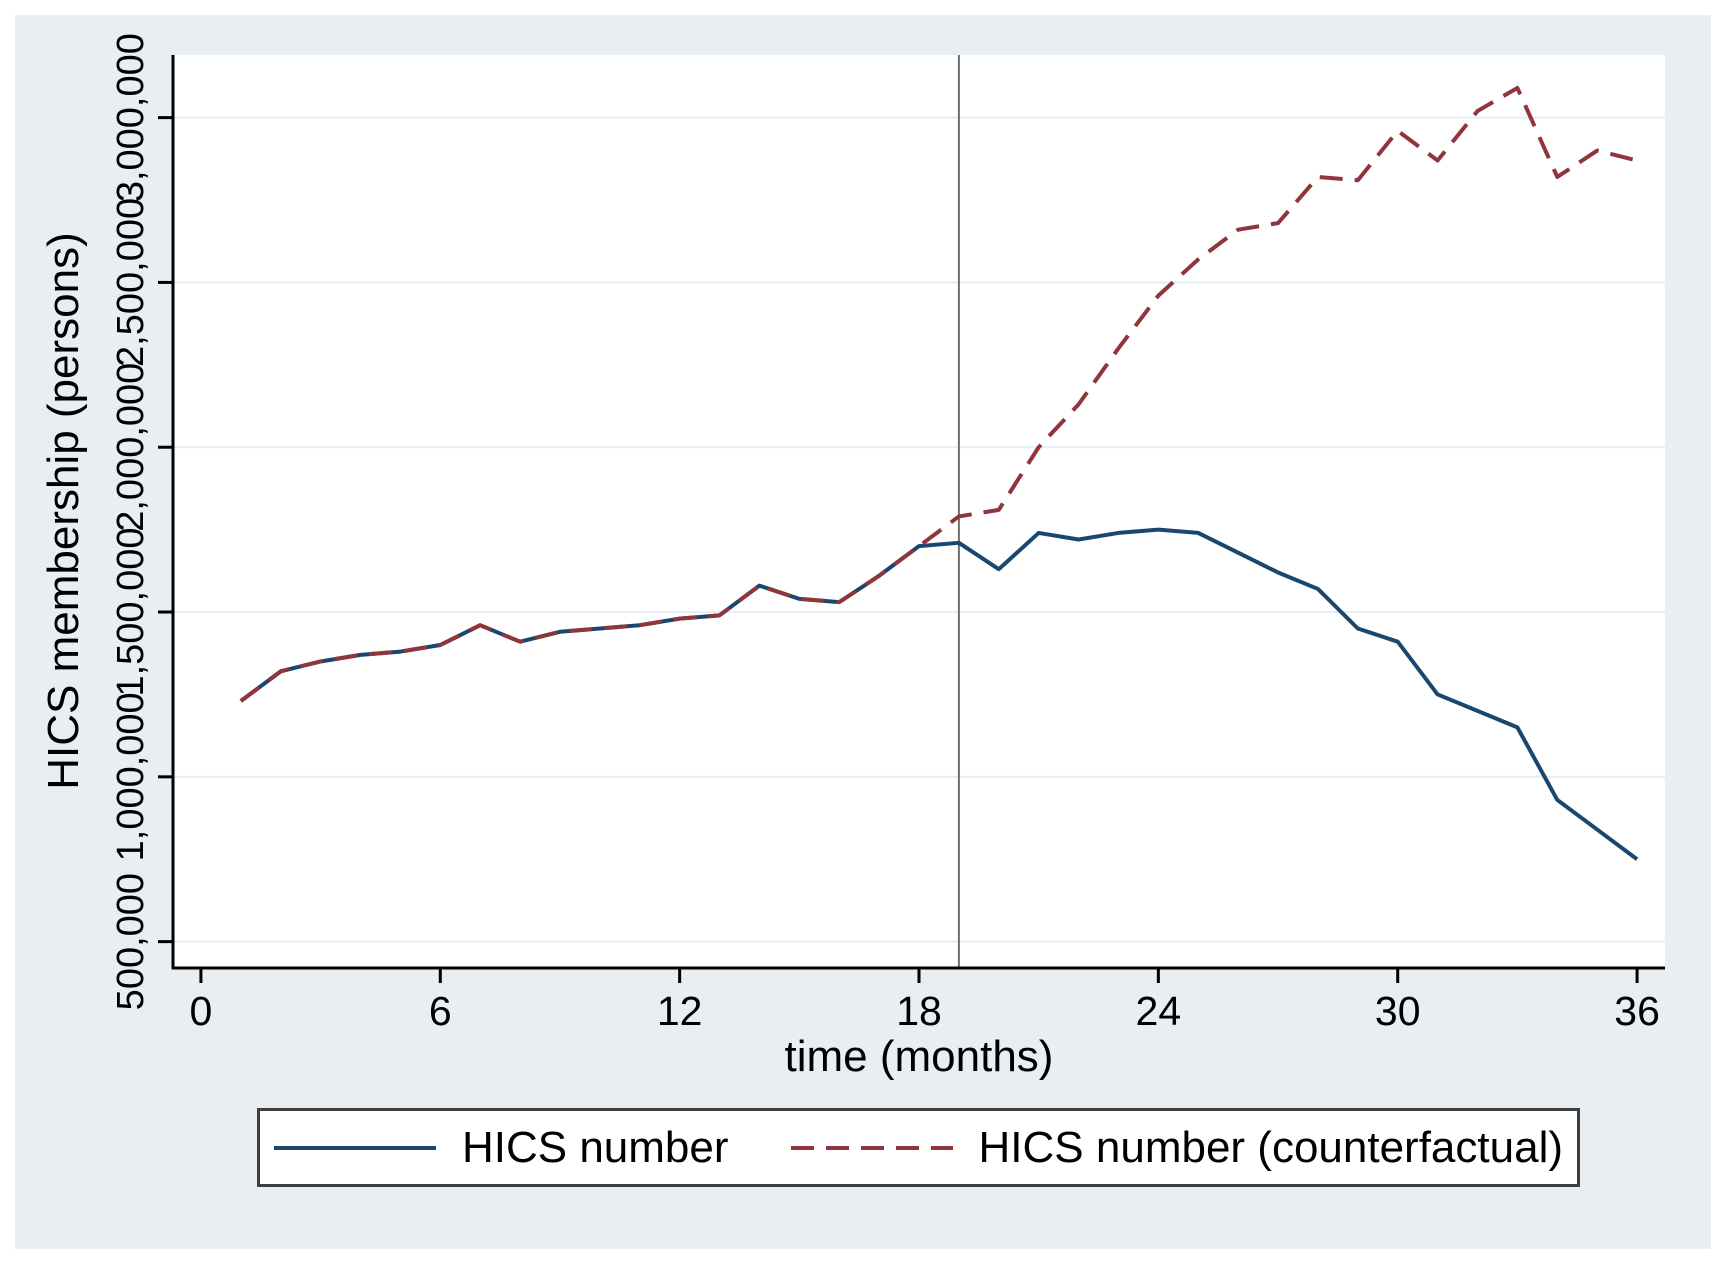  What do you see at coordinates (354, 1147) in the screenshot?
I see `legend-line-sample-solid` at bounding box center [354, 1147].